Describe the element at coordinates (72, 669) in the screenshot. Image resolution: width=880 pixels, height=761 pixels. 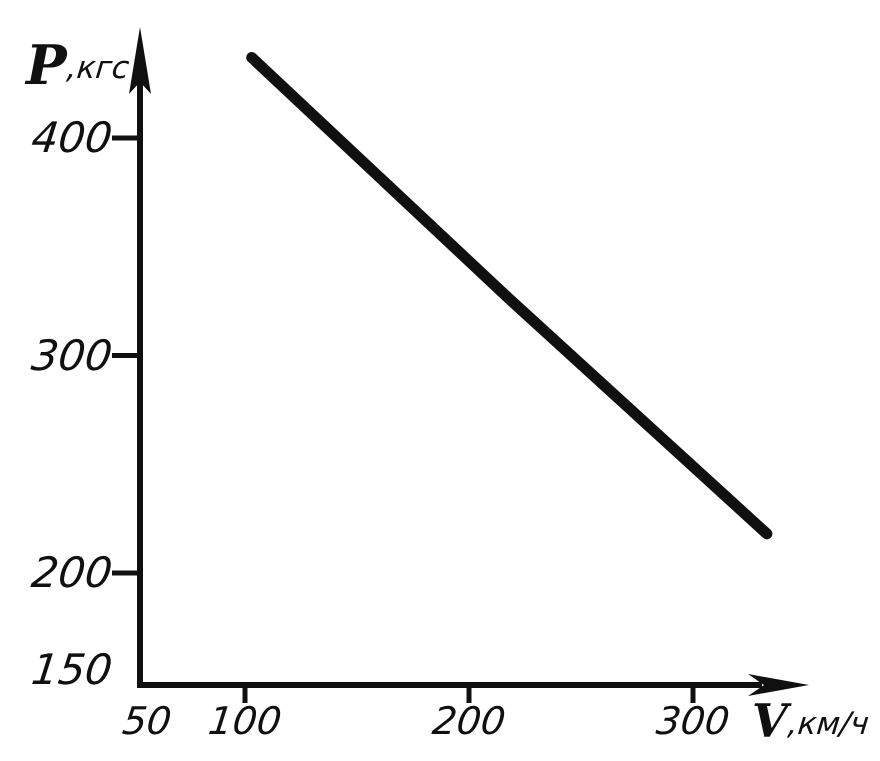
I see `y-tick-label: 150` at that location.